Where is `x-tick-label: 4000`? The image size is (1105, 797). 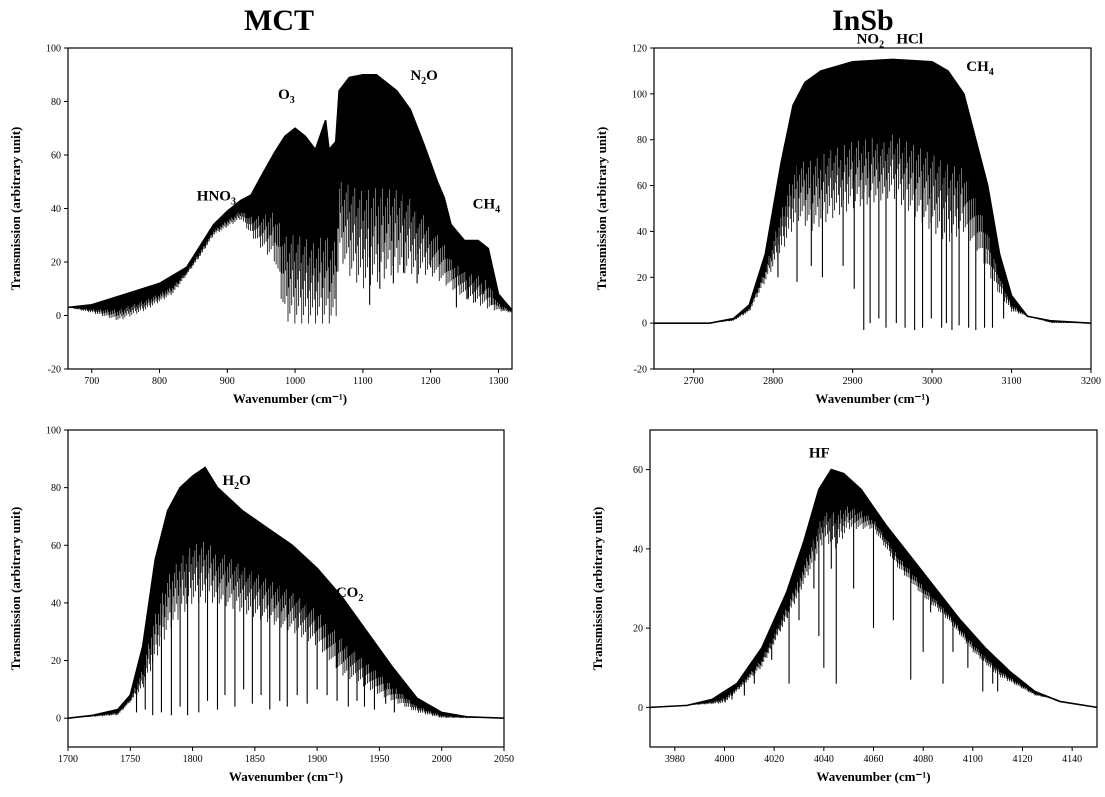 x-tick-label: 4000 is located at coordinates (725, 759).